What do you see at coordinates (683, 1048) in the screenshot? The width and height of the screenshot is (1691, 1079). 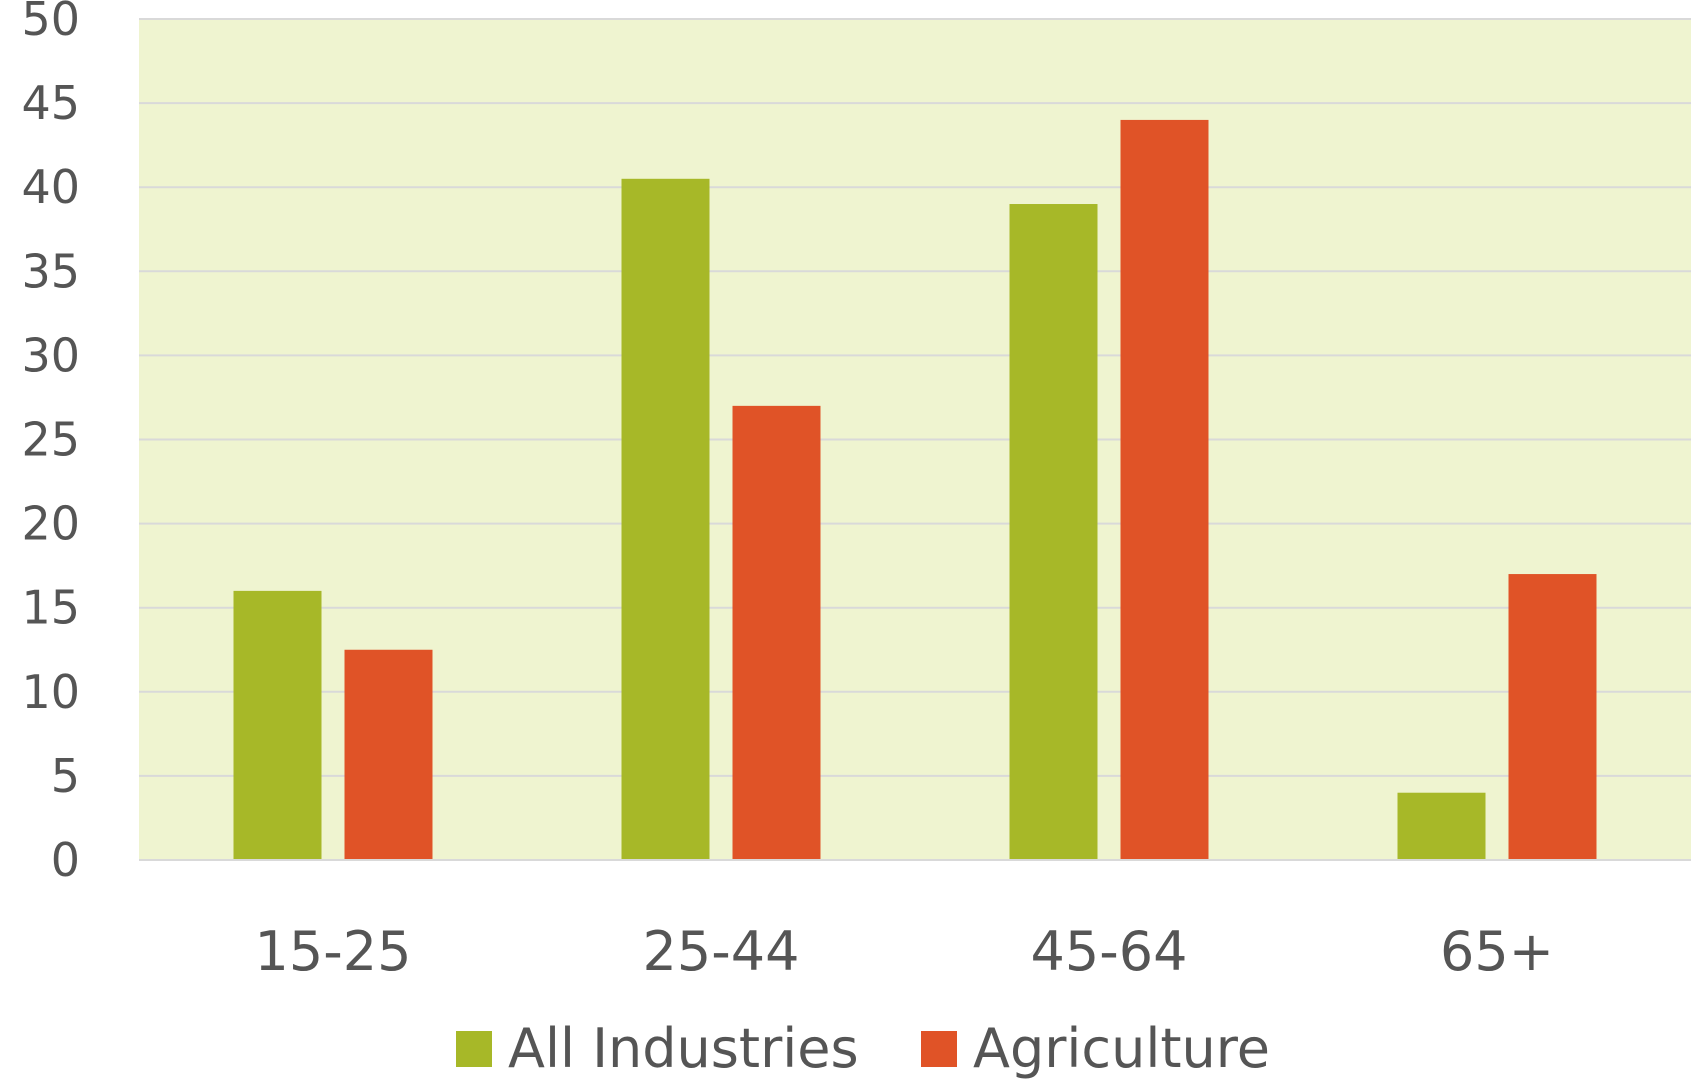 I see `legend-label: All Industries` at bounding box center [683, 1048].